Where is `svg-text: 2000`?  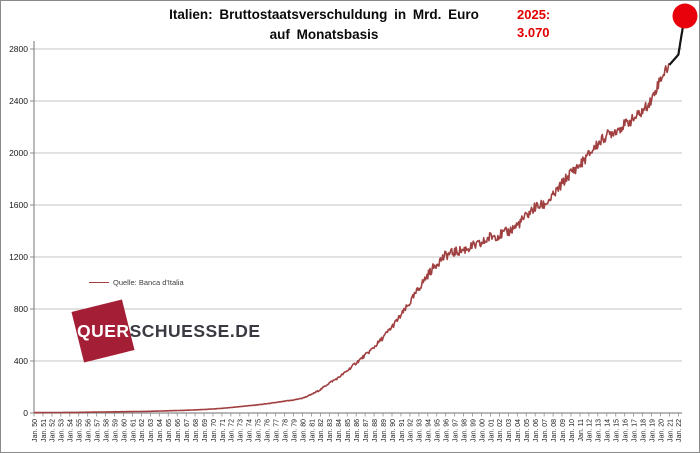
svg-text: 2000 is located at coordinates (18, 153).